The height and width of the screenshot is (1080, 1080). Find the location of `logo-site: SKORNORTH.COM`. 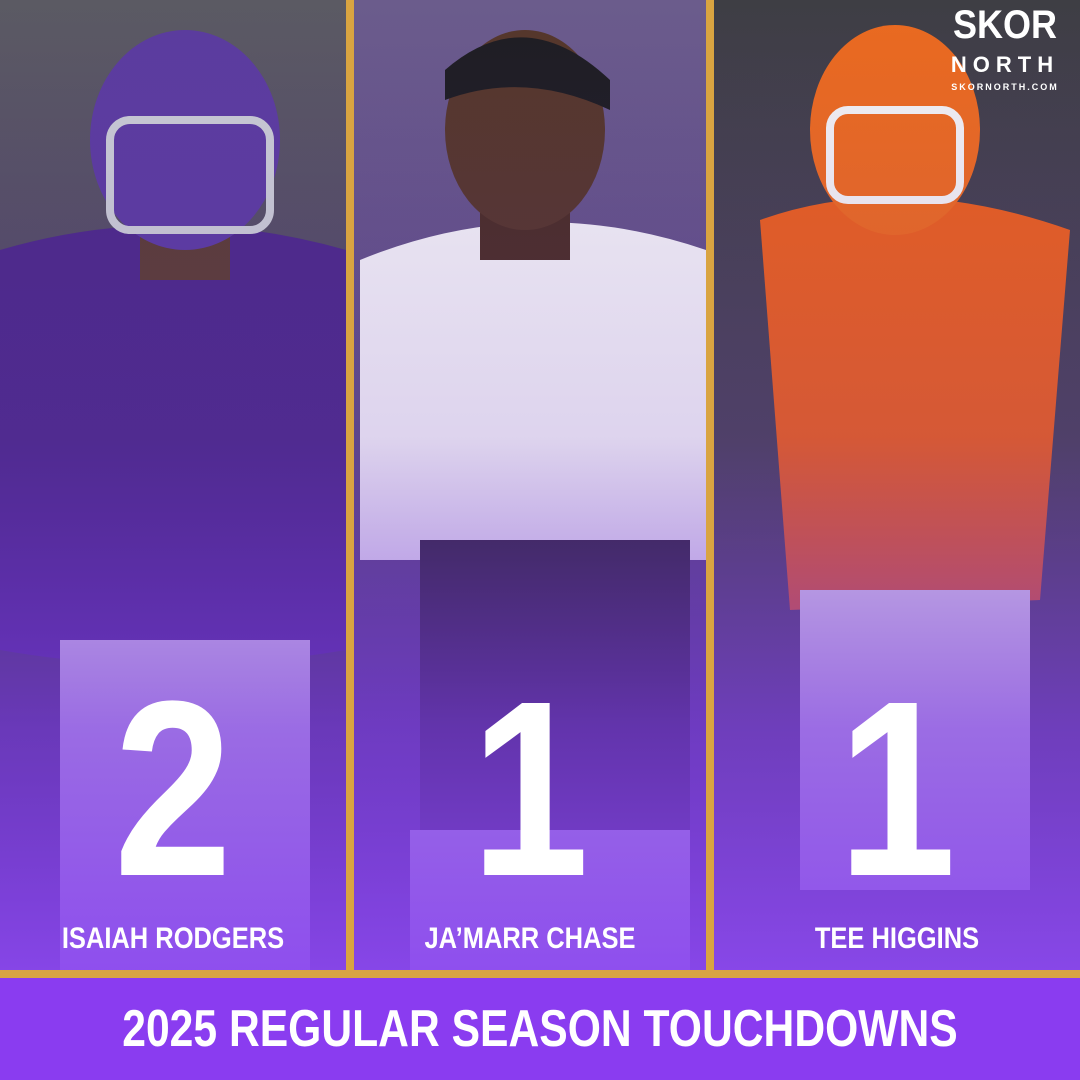

logo-site: SKORNORTH.COM is located at coordinates (1005, 87).